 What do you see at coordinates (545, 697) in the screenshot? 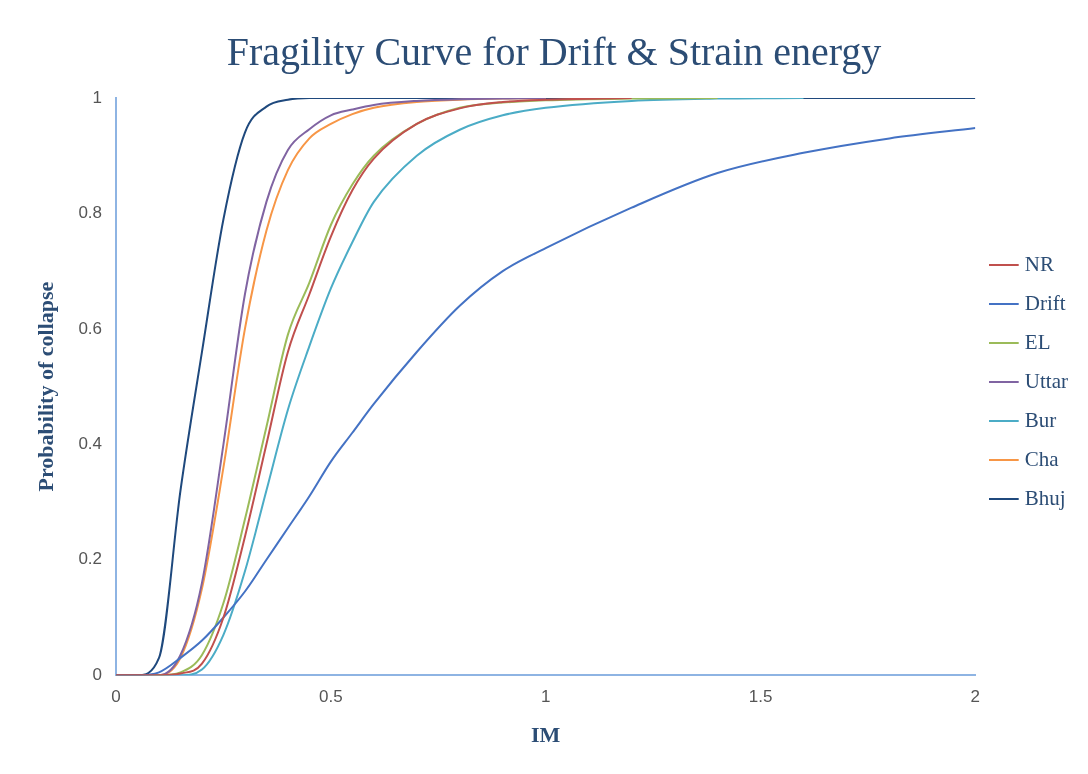
I see `x-tick-label: 1` at bounding box center [545, 697].